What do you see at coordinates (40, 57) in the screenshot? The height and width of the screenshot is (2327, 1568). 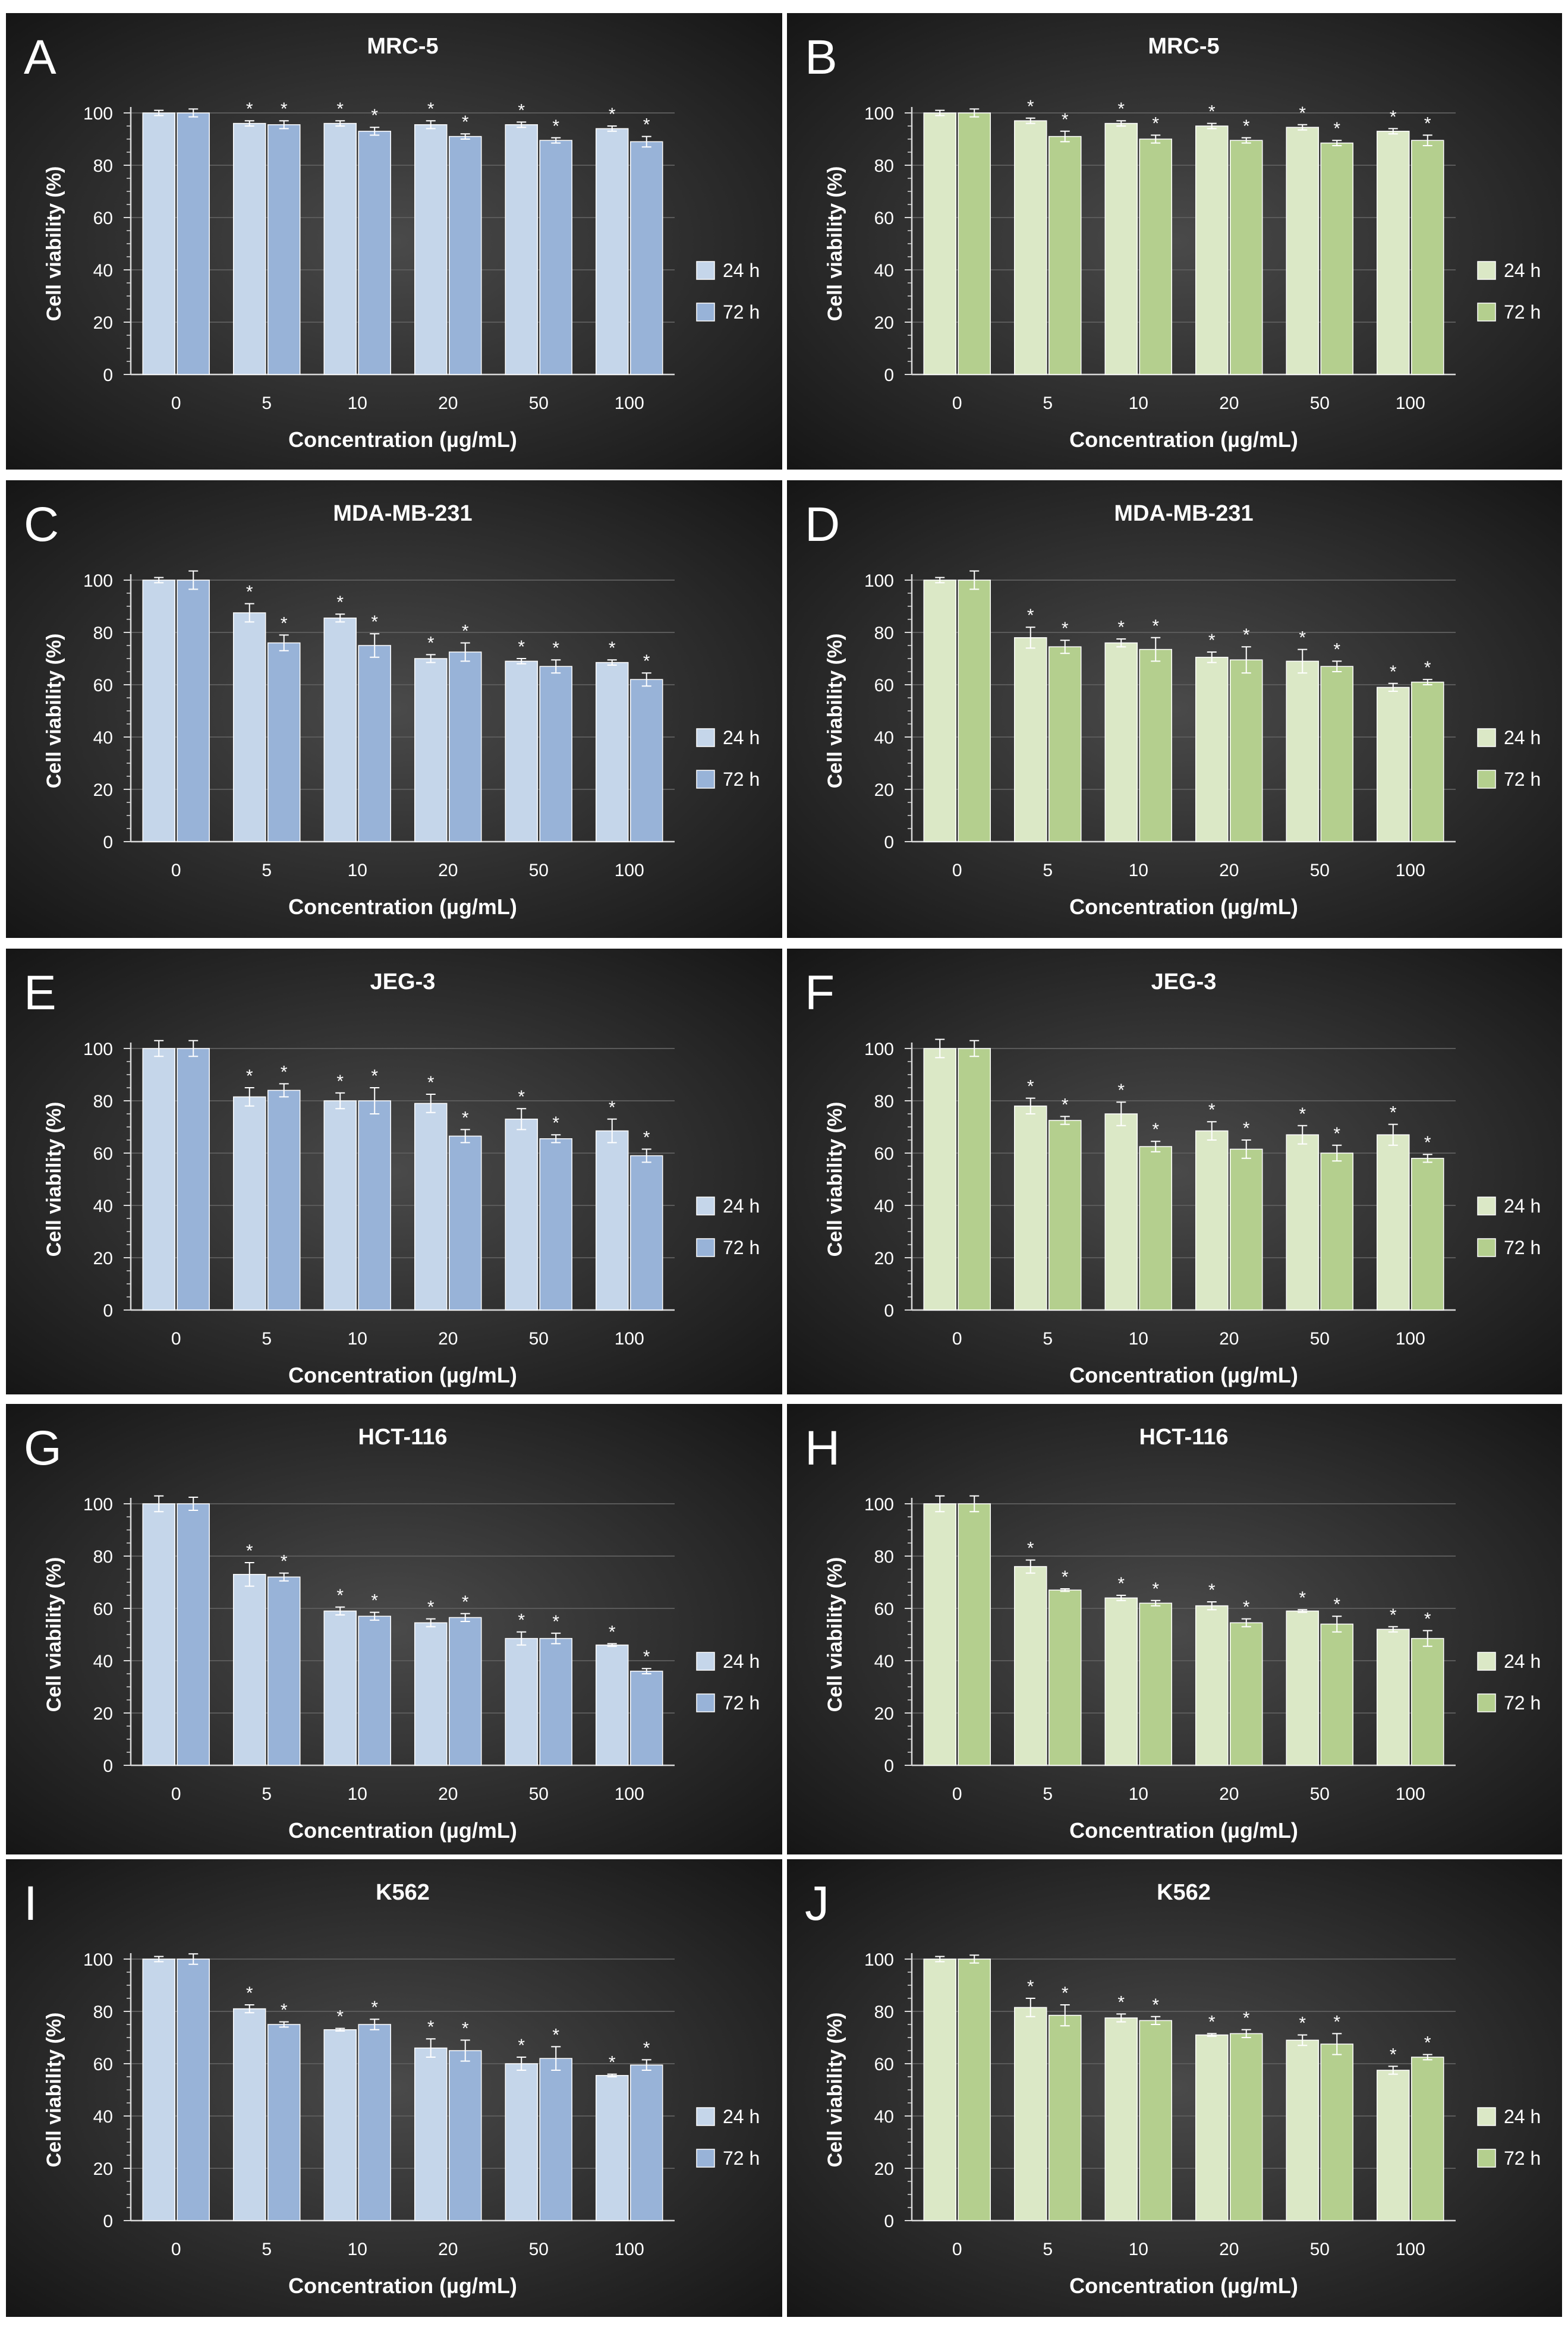 I see `panel-letter: A` at bounding box center [40, 57].